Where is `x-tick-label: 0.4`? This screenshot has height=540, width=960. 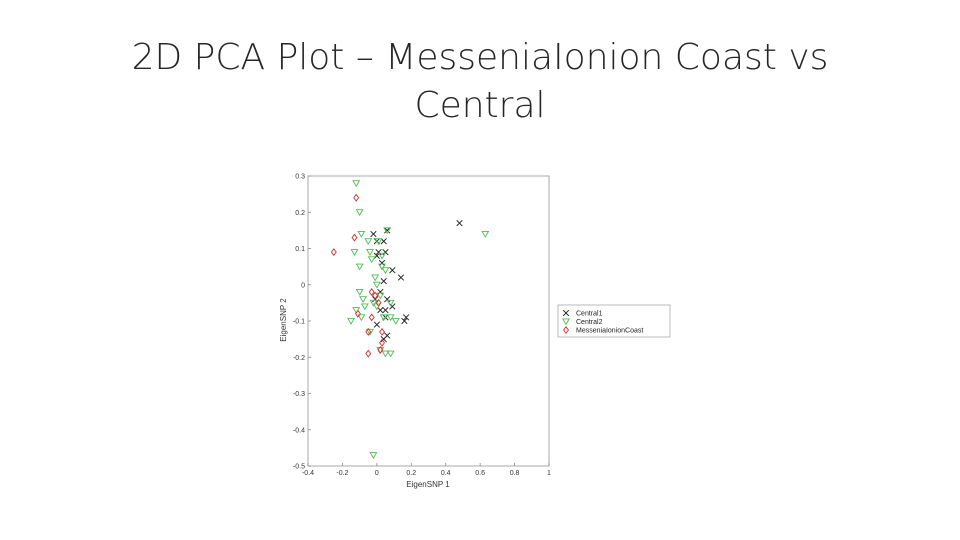 x-tick-label: 0.4 is located at coordinates (446, 473).